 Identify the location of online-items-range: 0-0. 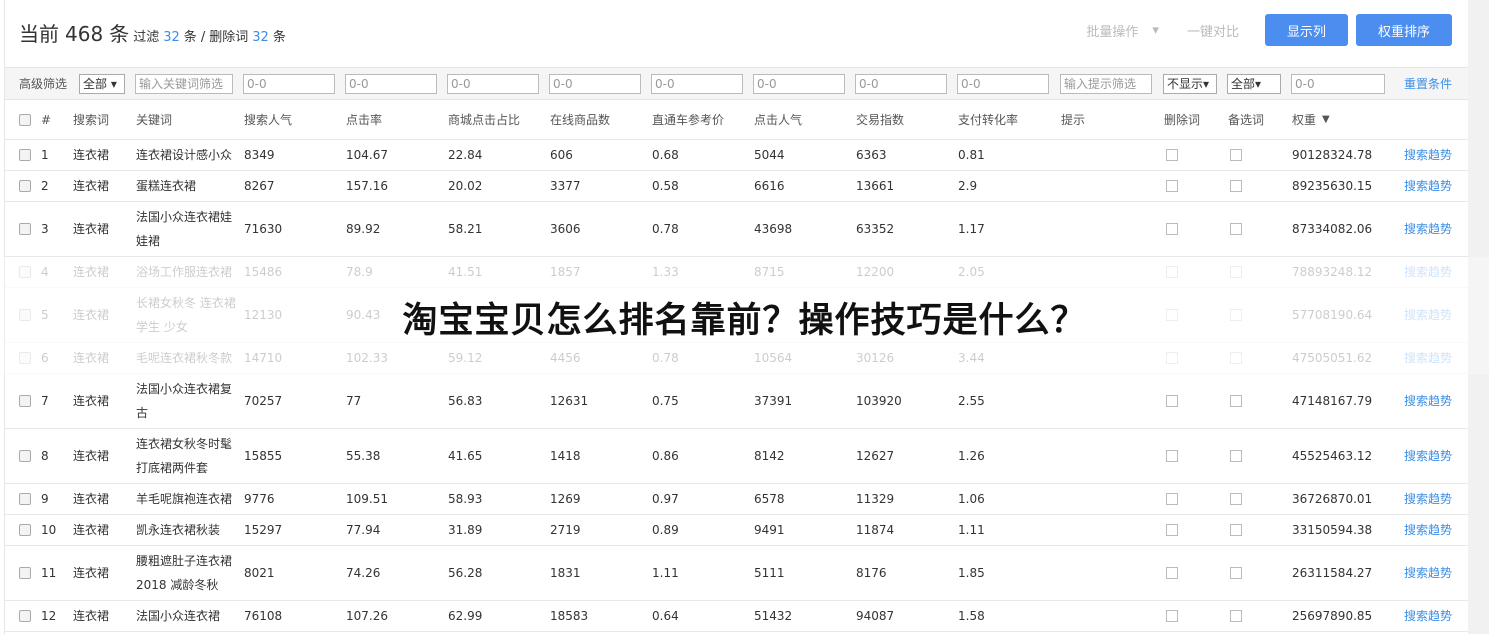
(595, 84).